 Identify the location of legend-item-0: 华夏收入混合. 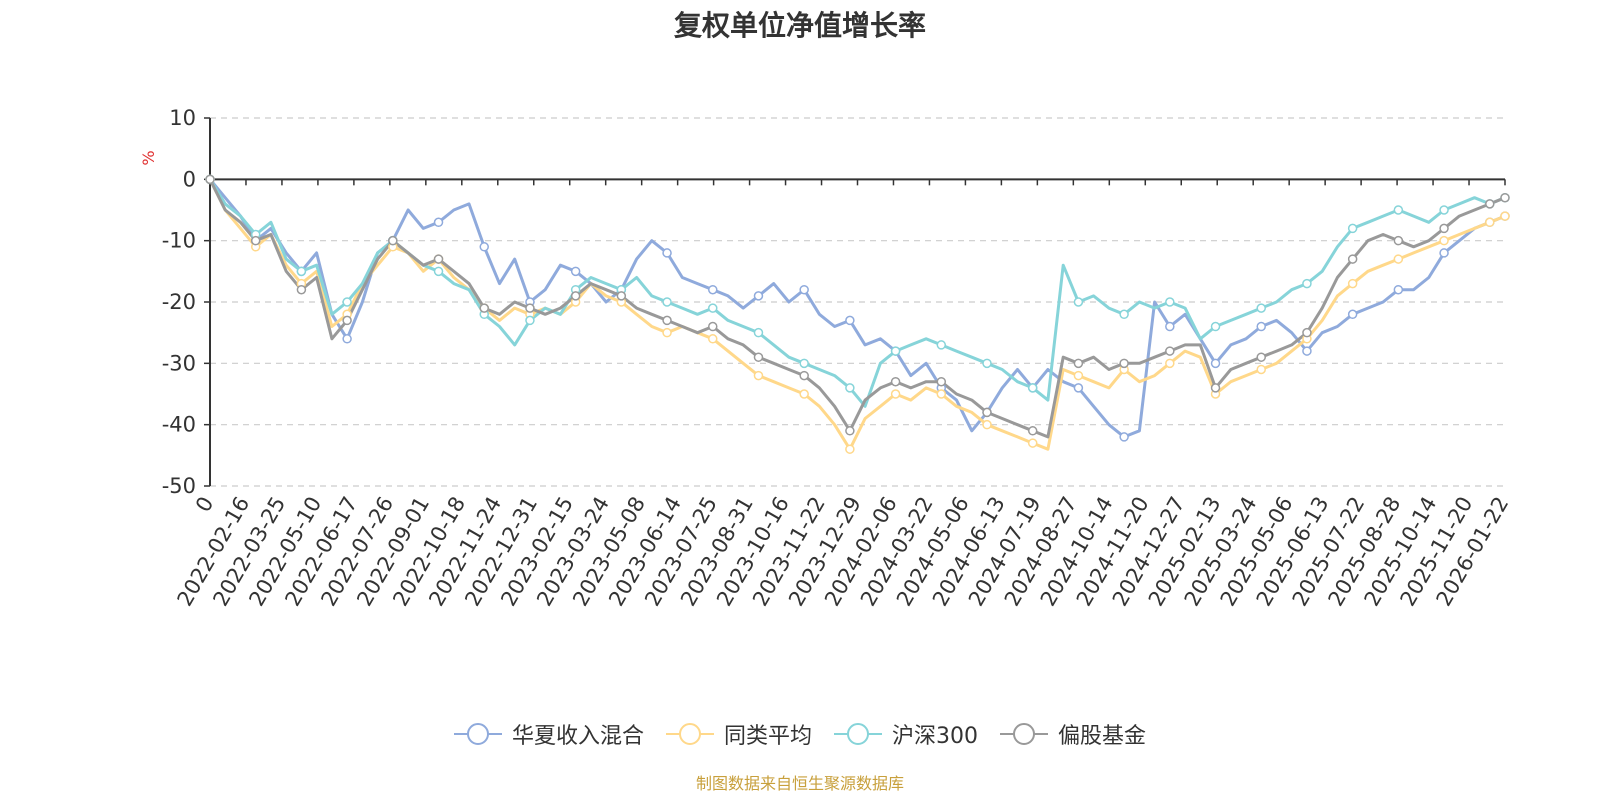
(548, 734).